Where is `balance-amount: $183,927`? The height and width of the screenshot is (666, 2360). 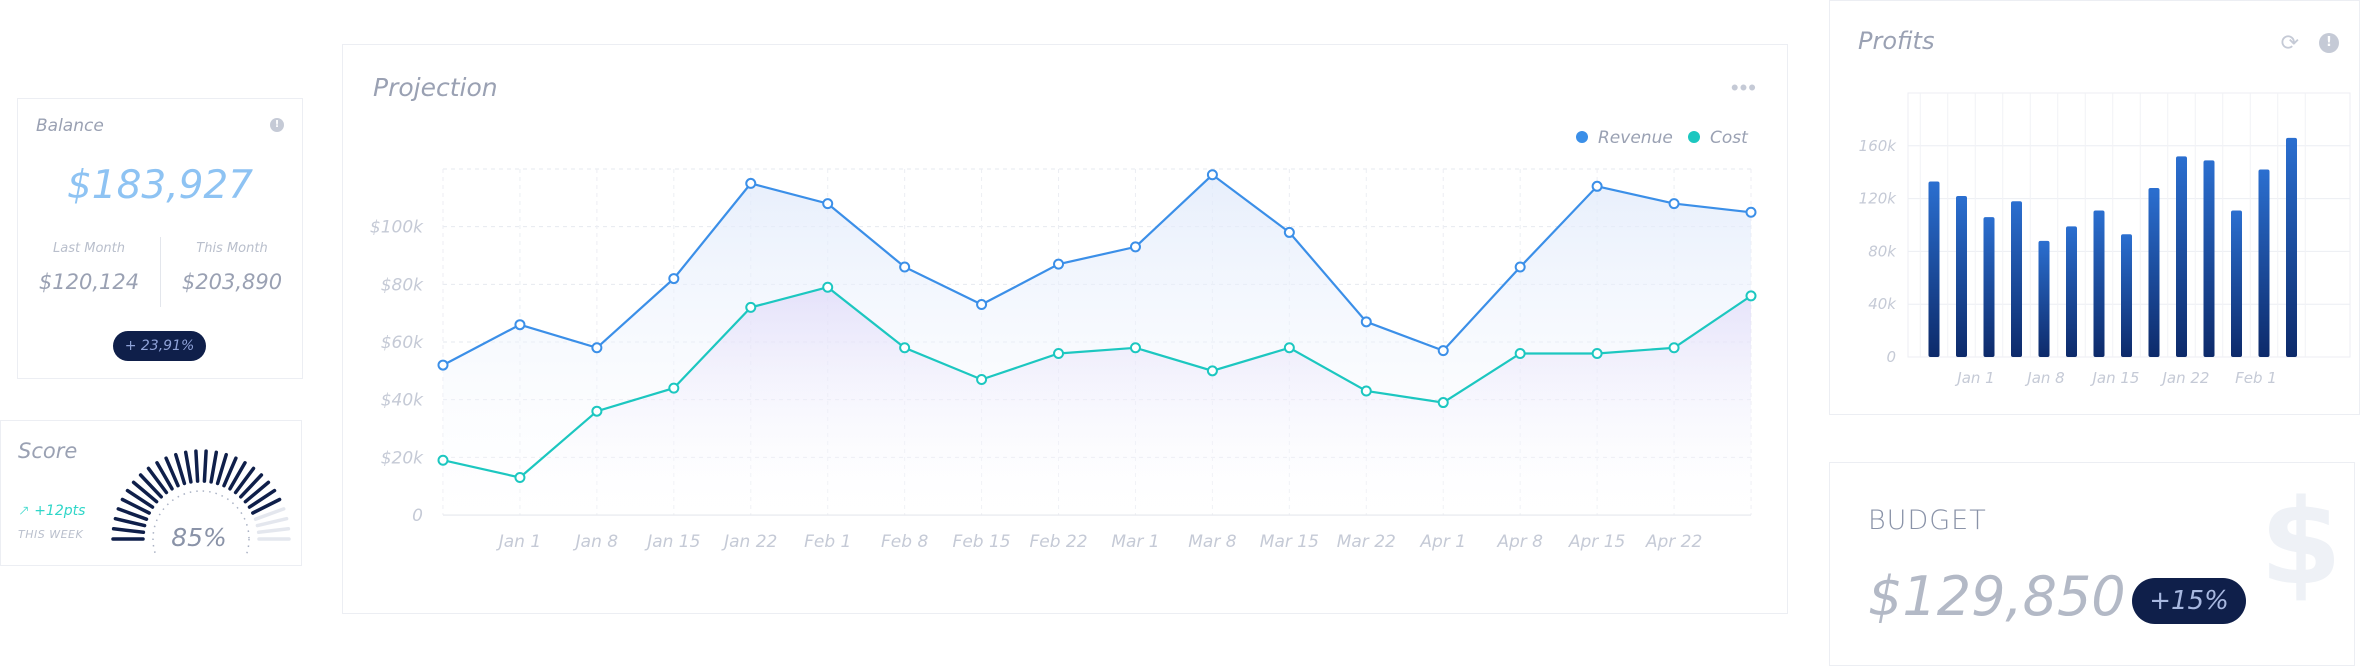 balance-amount: $183,927 is located at coordinates (160, 185).